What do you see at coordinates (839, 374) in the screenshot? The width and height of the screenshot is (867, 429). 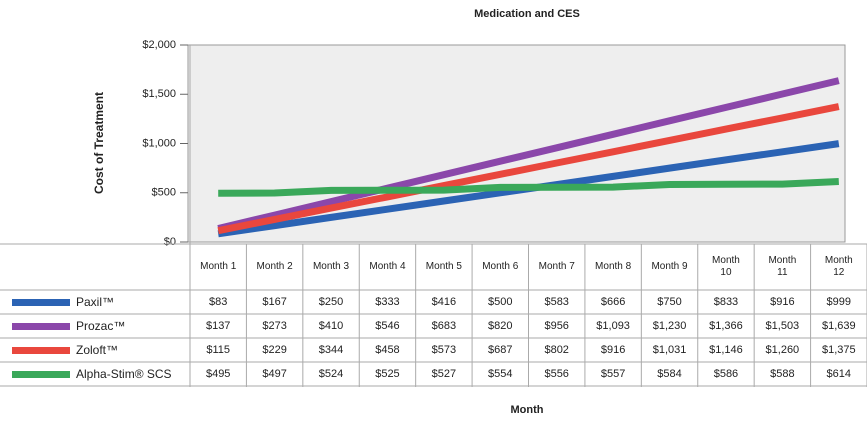 I see `table-value: $614` at bounding box center [839, 374].